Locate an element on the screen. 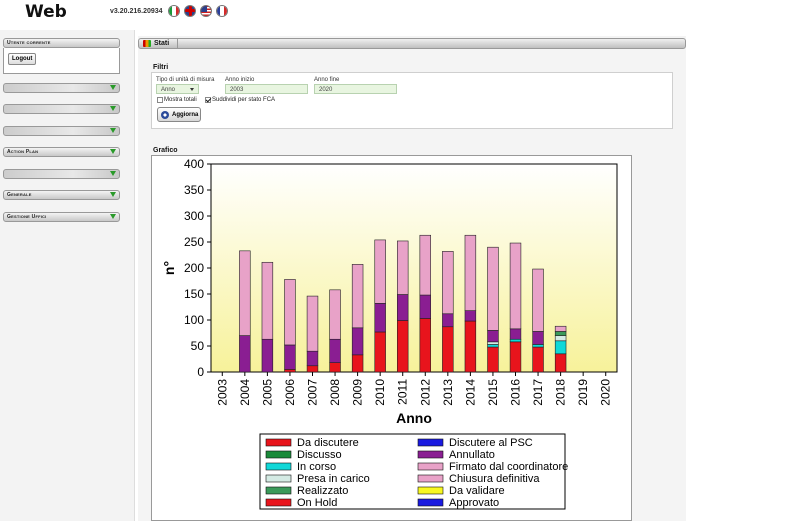 The height and width of the screenshot is (522, 800). x-tick-label: 2018 is located at coordinates (561, 392).